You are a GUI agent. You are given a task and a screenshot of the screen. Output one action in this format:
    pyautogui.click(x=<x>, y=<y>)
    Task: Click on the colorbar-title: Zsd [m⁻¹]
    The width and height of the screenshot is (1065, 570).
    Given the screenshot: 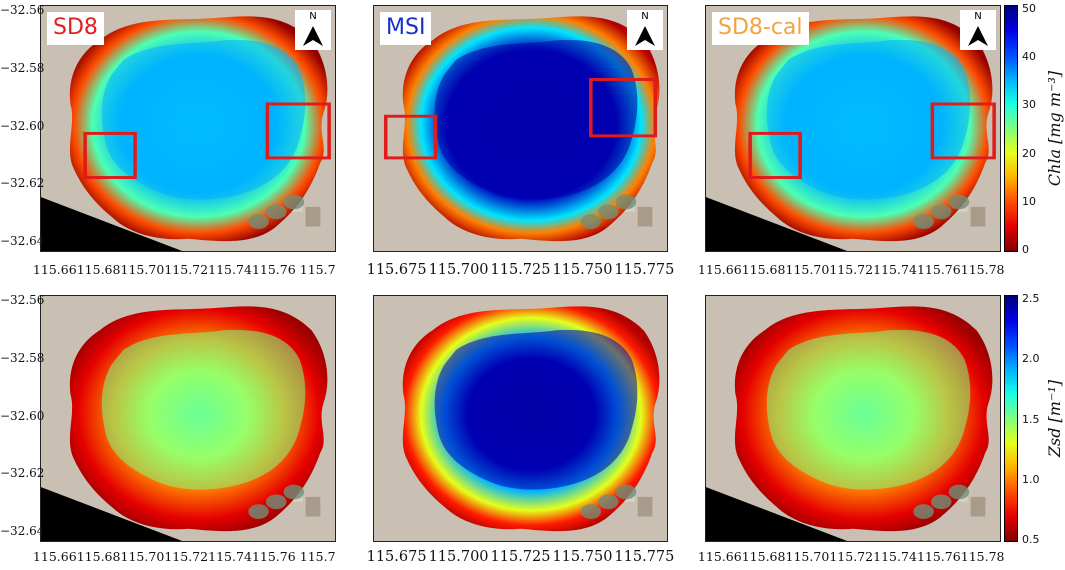 What is the action you would take?
    pyautogui.click(x=1054, y=418)
    